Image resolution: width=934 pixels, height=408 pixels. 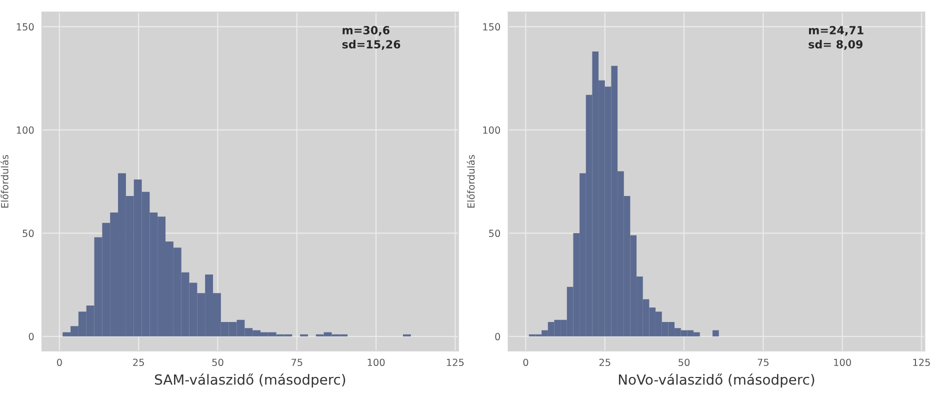 I want to click on annotation: m=30,6 sd=15,26, so click(x=371, y=38).